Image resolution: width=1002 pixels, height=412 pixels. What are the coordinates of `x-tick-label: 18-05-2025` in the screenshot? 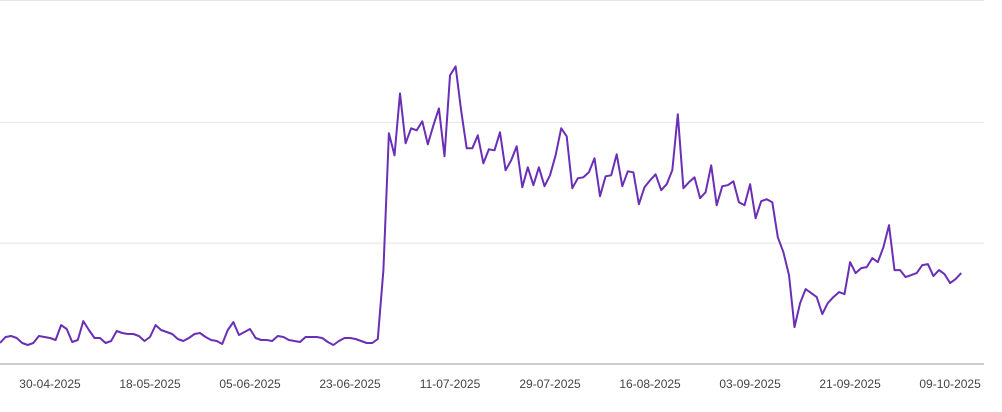 It's located at (150, 384).